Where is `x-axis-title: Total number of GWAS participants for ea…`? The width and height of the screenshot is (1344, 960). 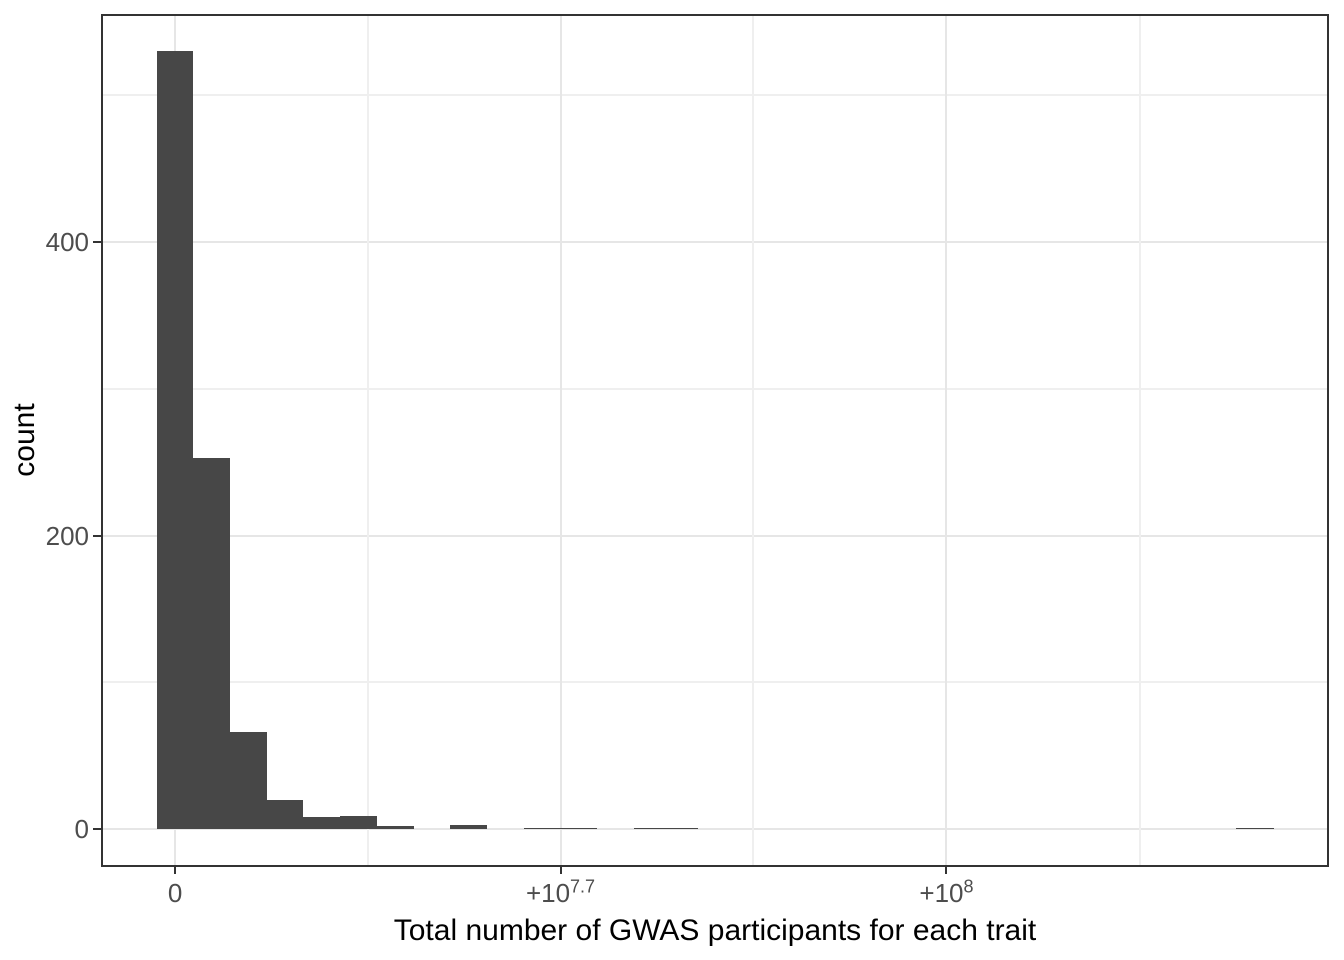
x-axis-title: Total number of GWAS participants for ea… is located at coordinates (715, 930).